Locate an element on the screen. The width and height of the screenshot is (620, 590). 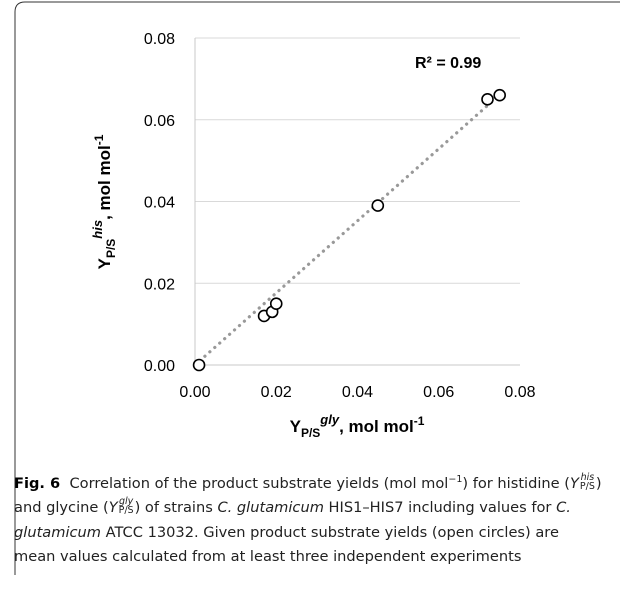
x-tick-label: 0.04 is located at coordinates (357, 392).